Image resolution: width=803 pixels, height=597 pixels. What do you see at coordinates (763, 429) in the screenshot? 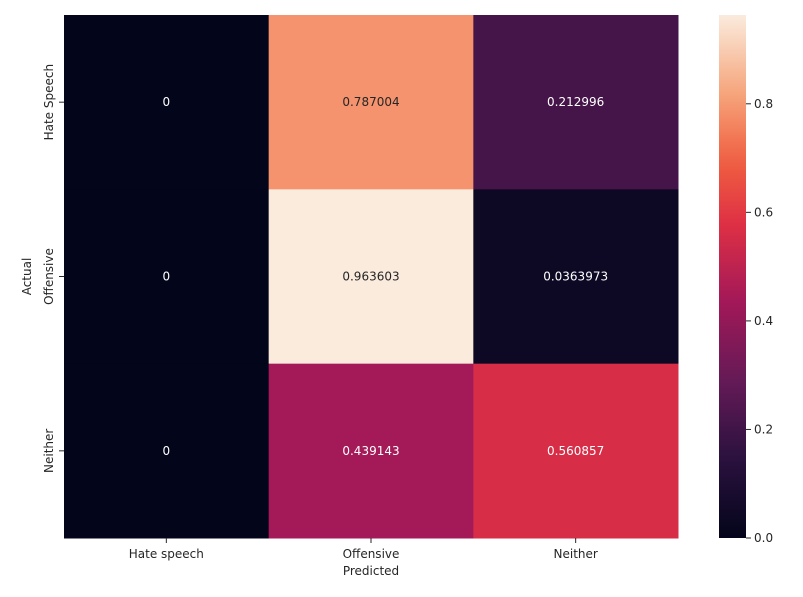
I see `colorbar-tick-label: 0.2` at bounding box center [763, 429].